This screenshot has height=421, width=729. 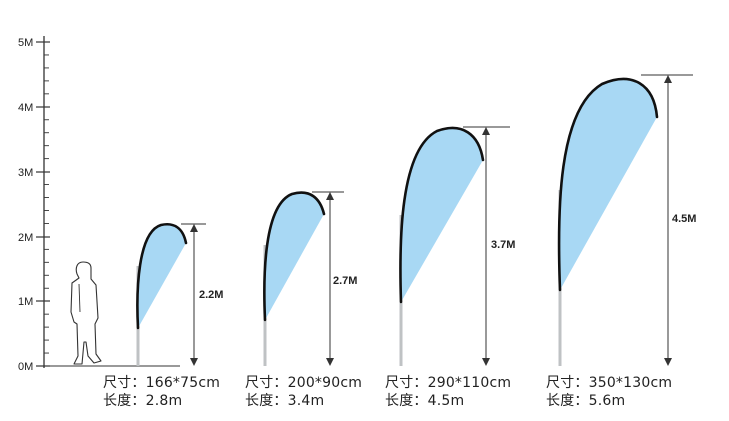 I want to click on size-spec: 尺寸：290*110cm, so click(x=448, y=383).